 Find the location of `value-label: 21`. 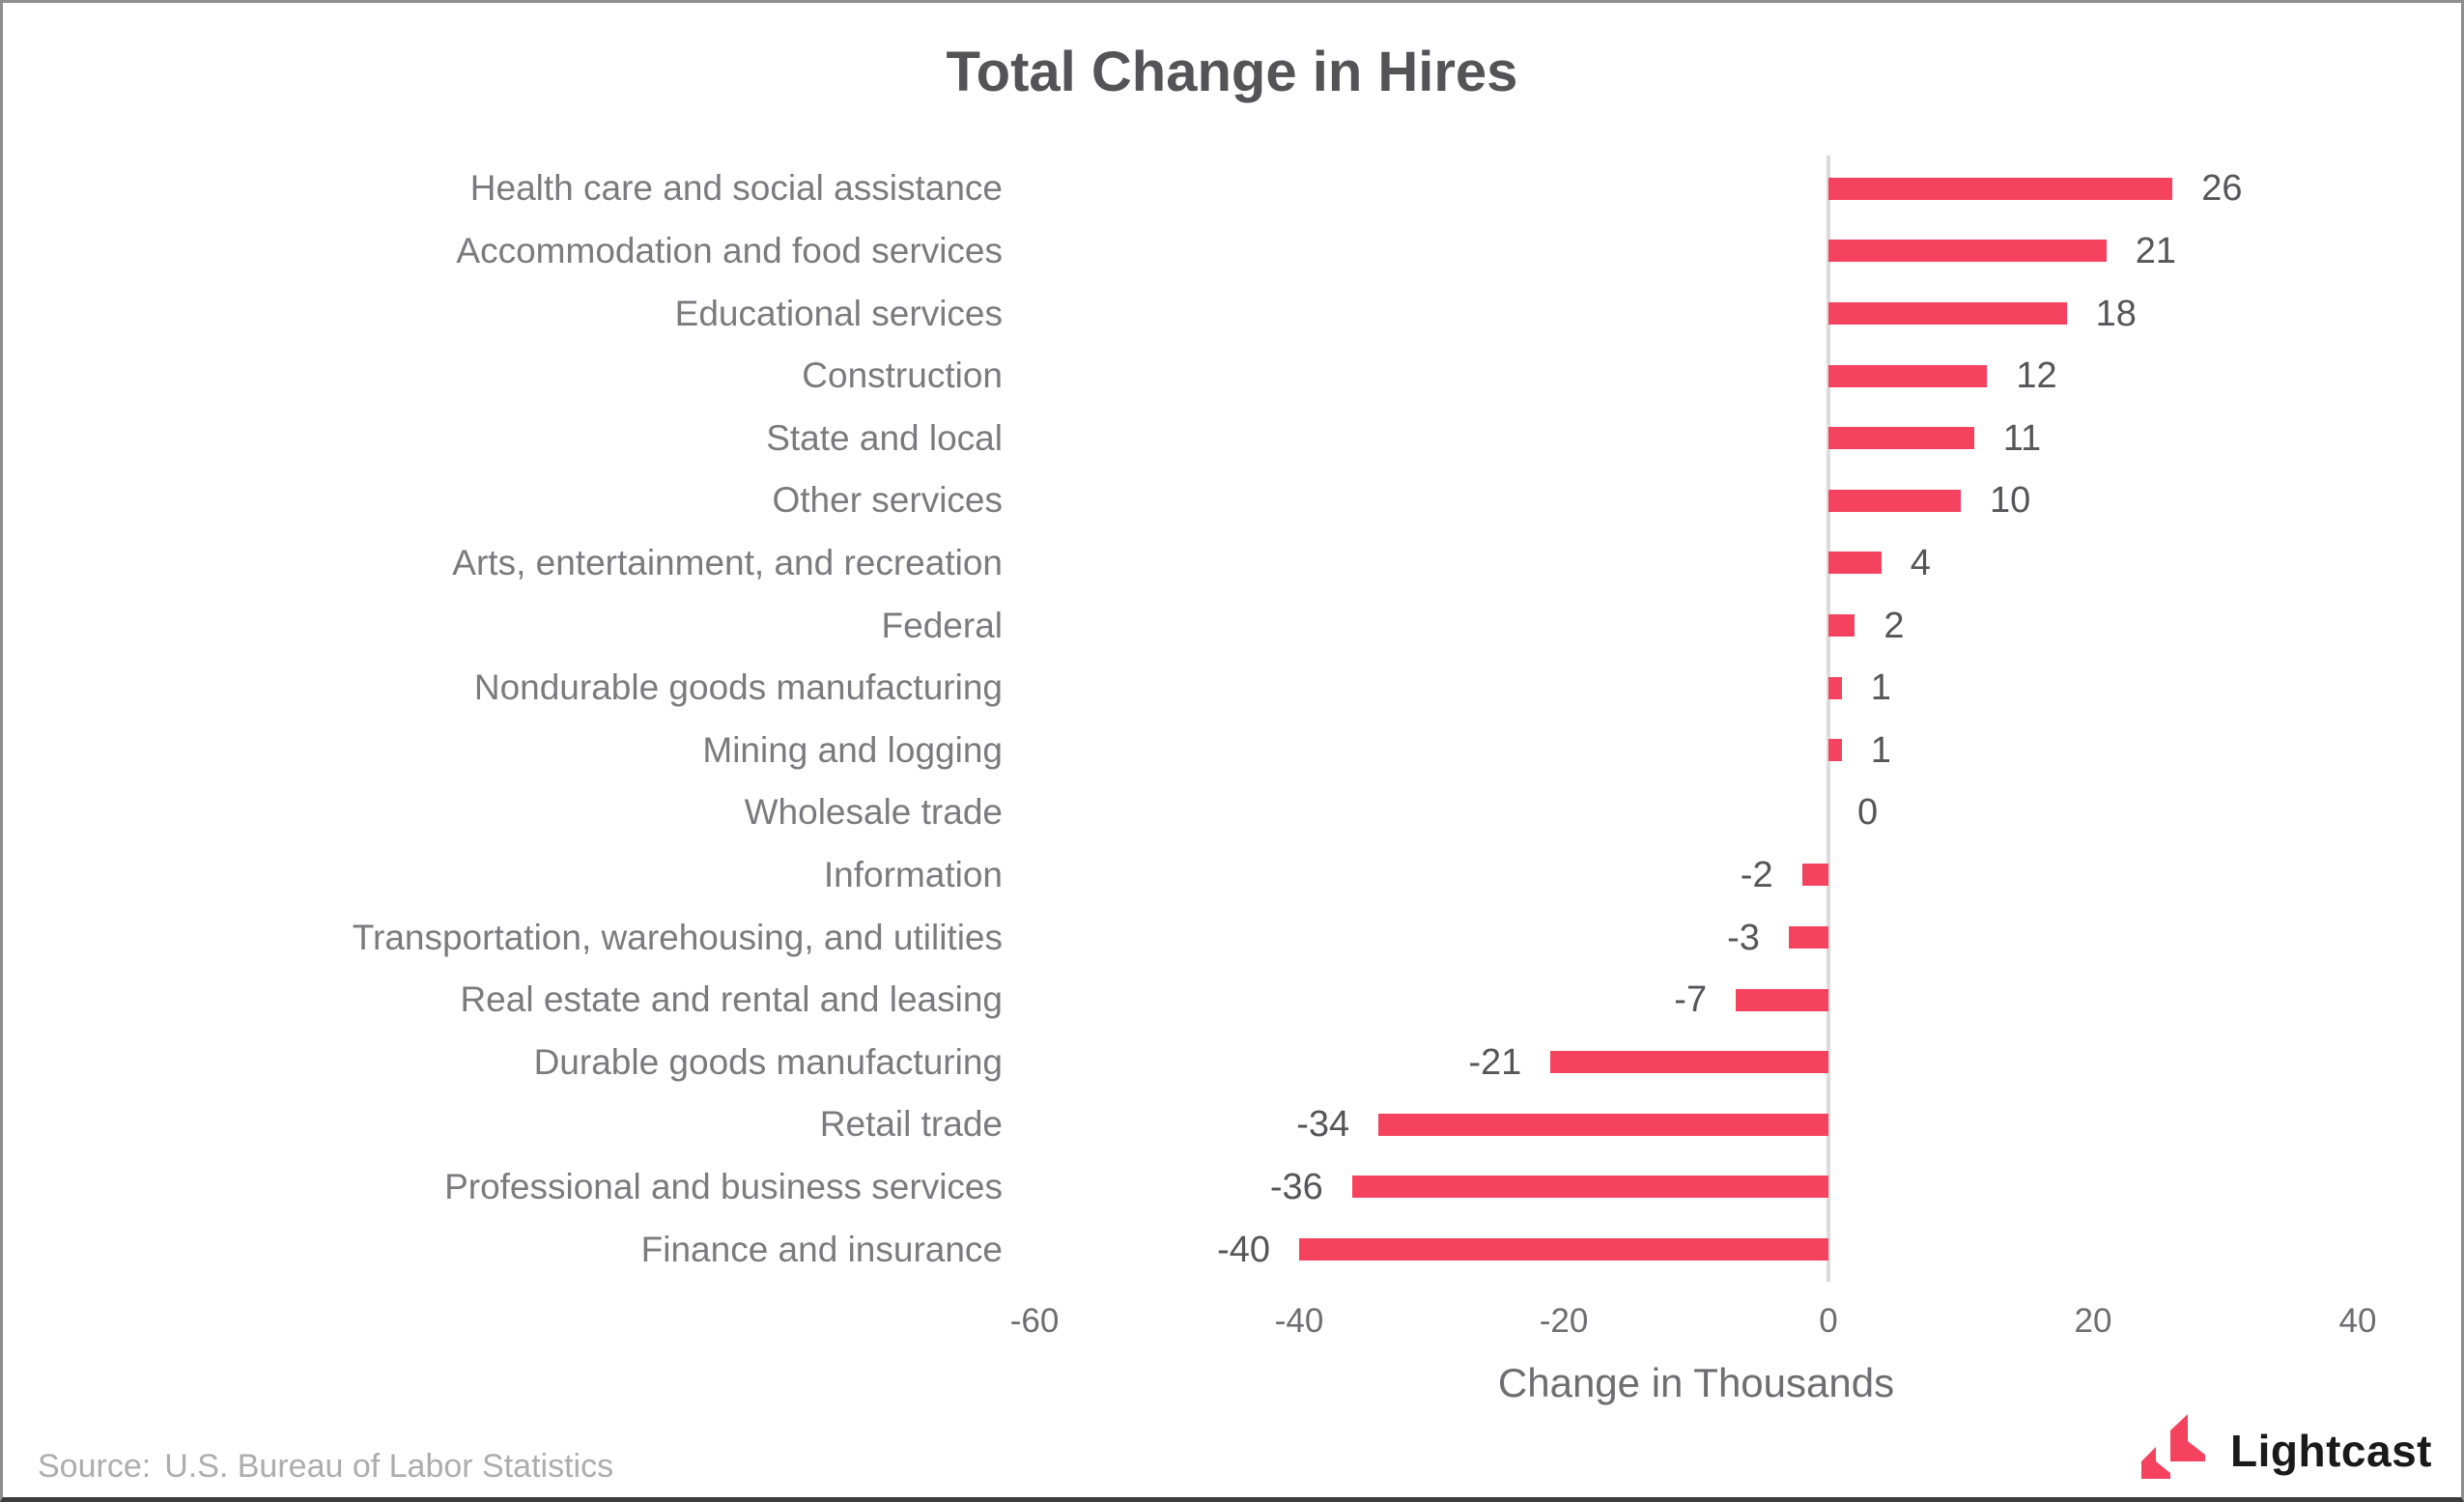

value-label: 21 is located at coordinates (2155, 251).